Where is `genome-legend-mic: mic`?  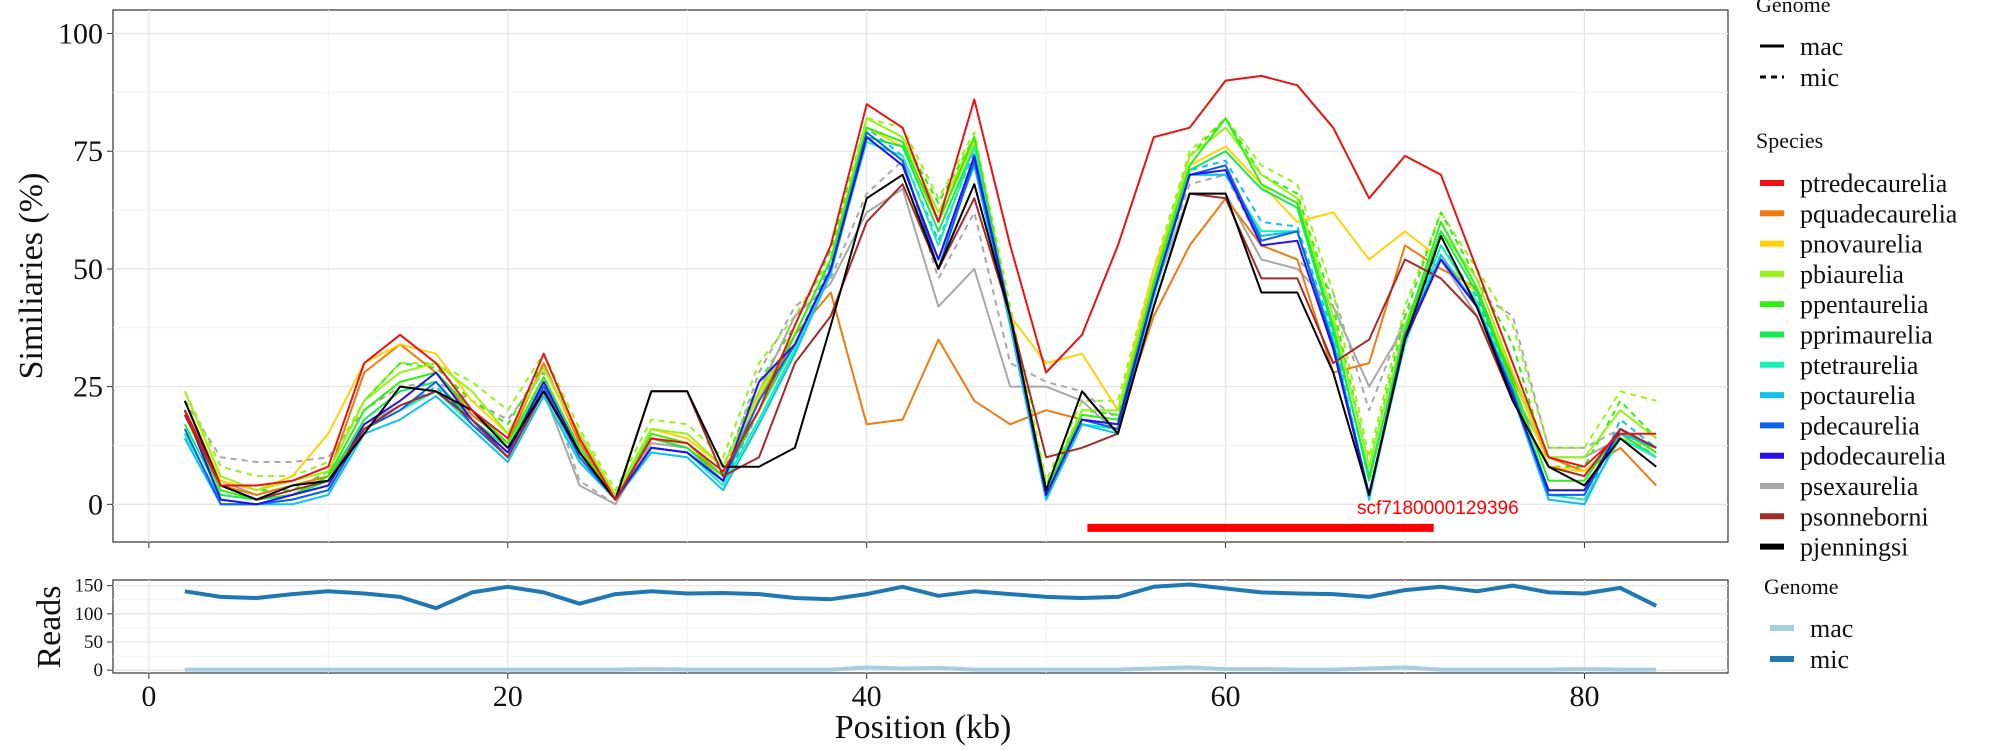
genome-legend-mic: mic is located at coordinates (1819, 77).